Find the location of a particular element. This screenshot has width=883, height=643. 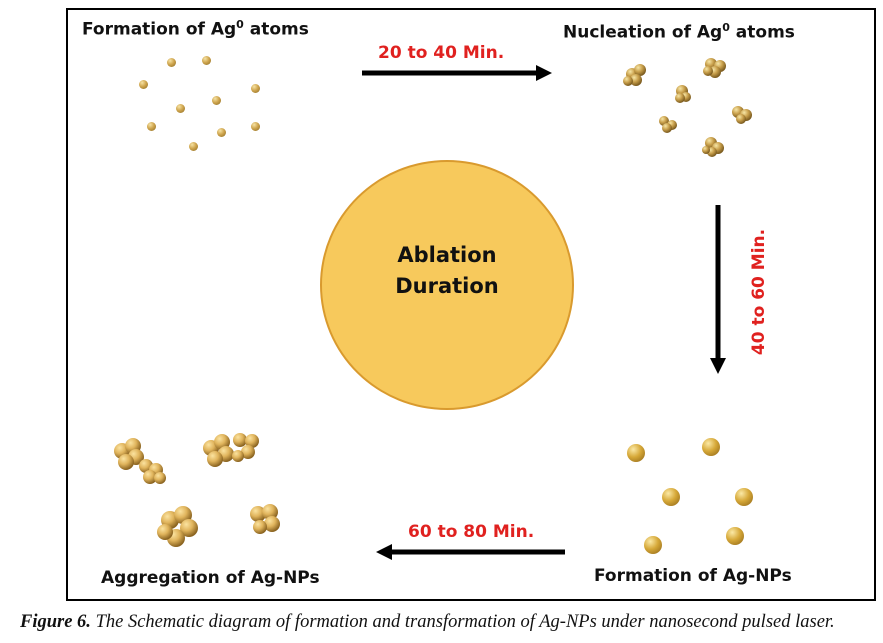

formation-atoms-label: Formation of Ag0 atoms is located at coordinates (195, 29).